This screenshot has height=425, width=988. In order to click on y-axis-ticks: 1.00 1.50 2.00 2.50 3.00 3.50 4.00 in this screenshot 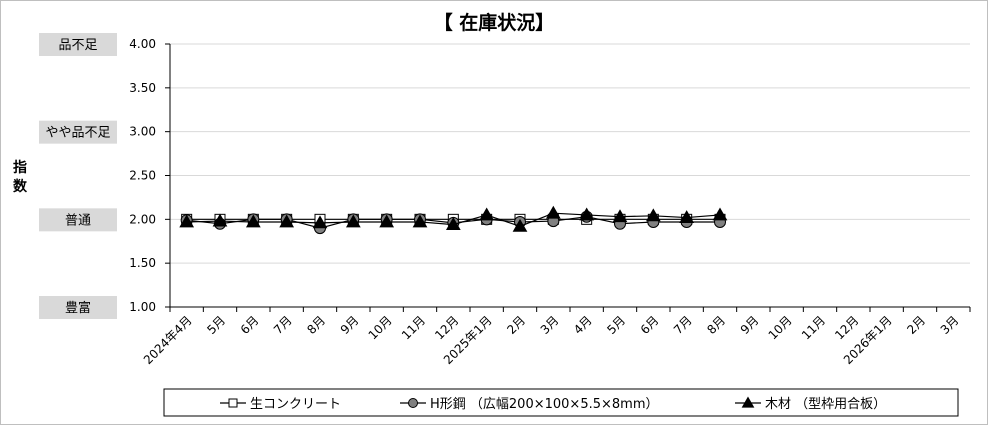, I will do `click(149, 175)`.